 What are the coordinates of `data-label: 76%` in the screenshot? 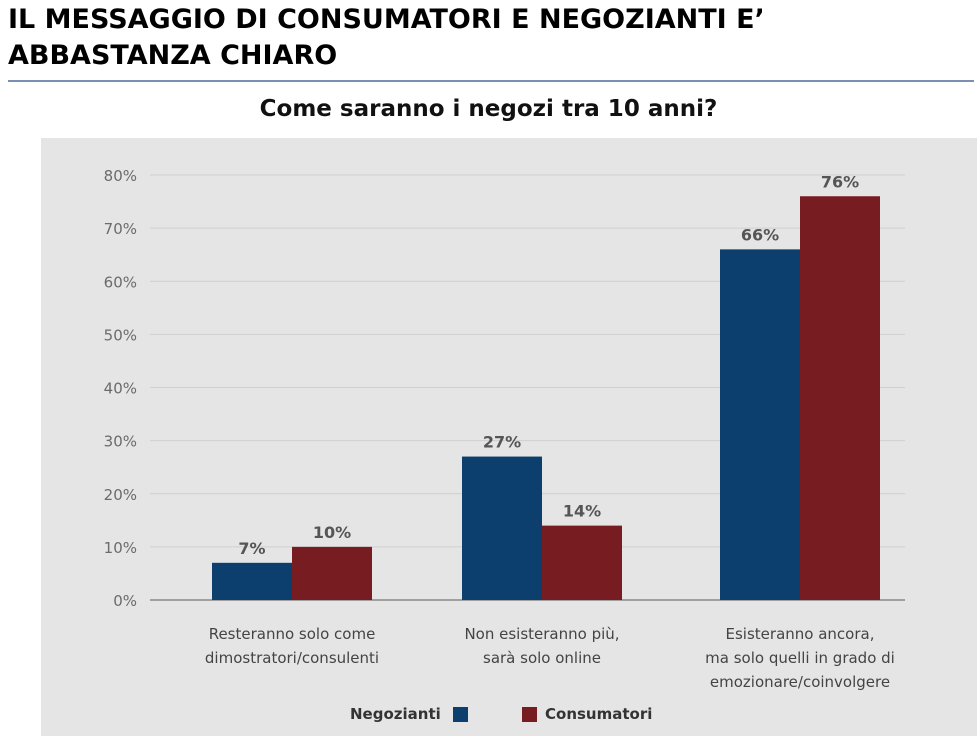 It's located at (840, 181).